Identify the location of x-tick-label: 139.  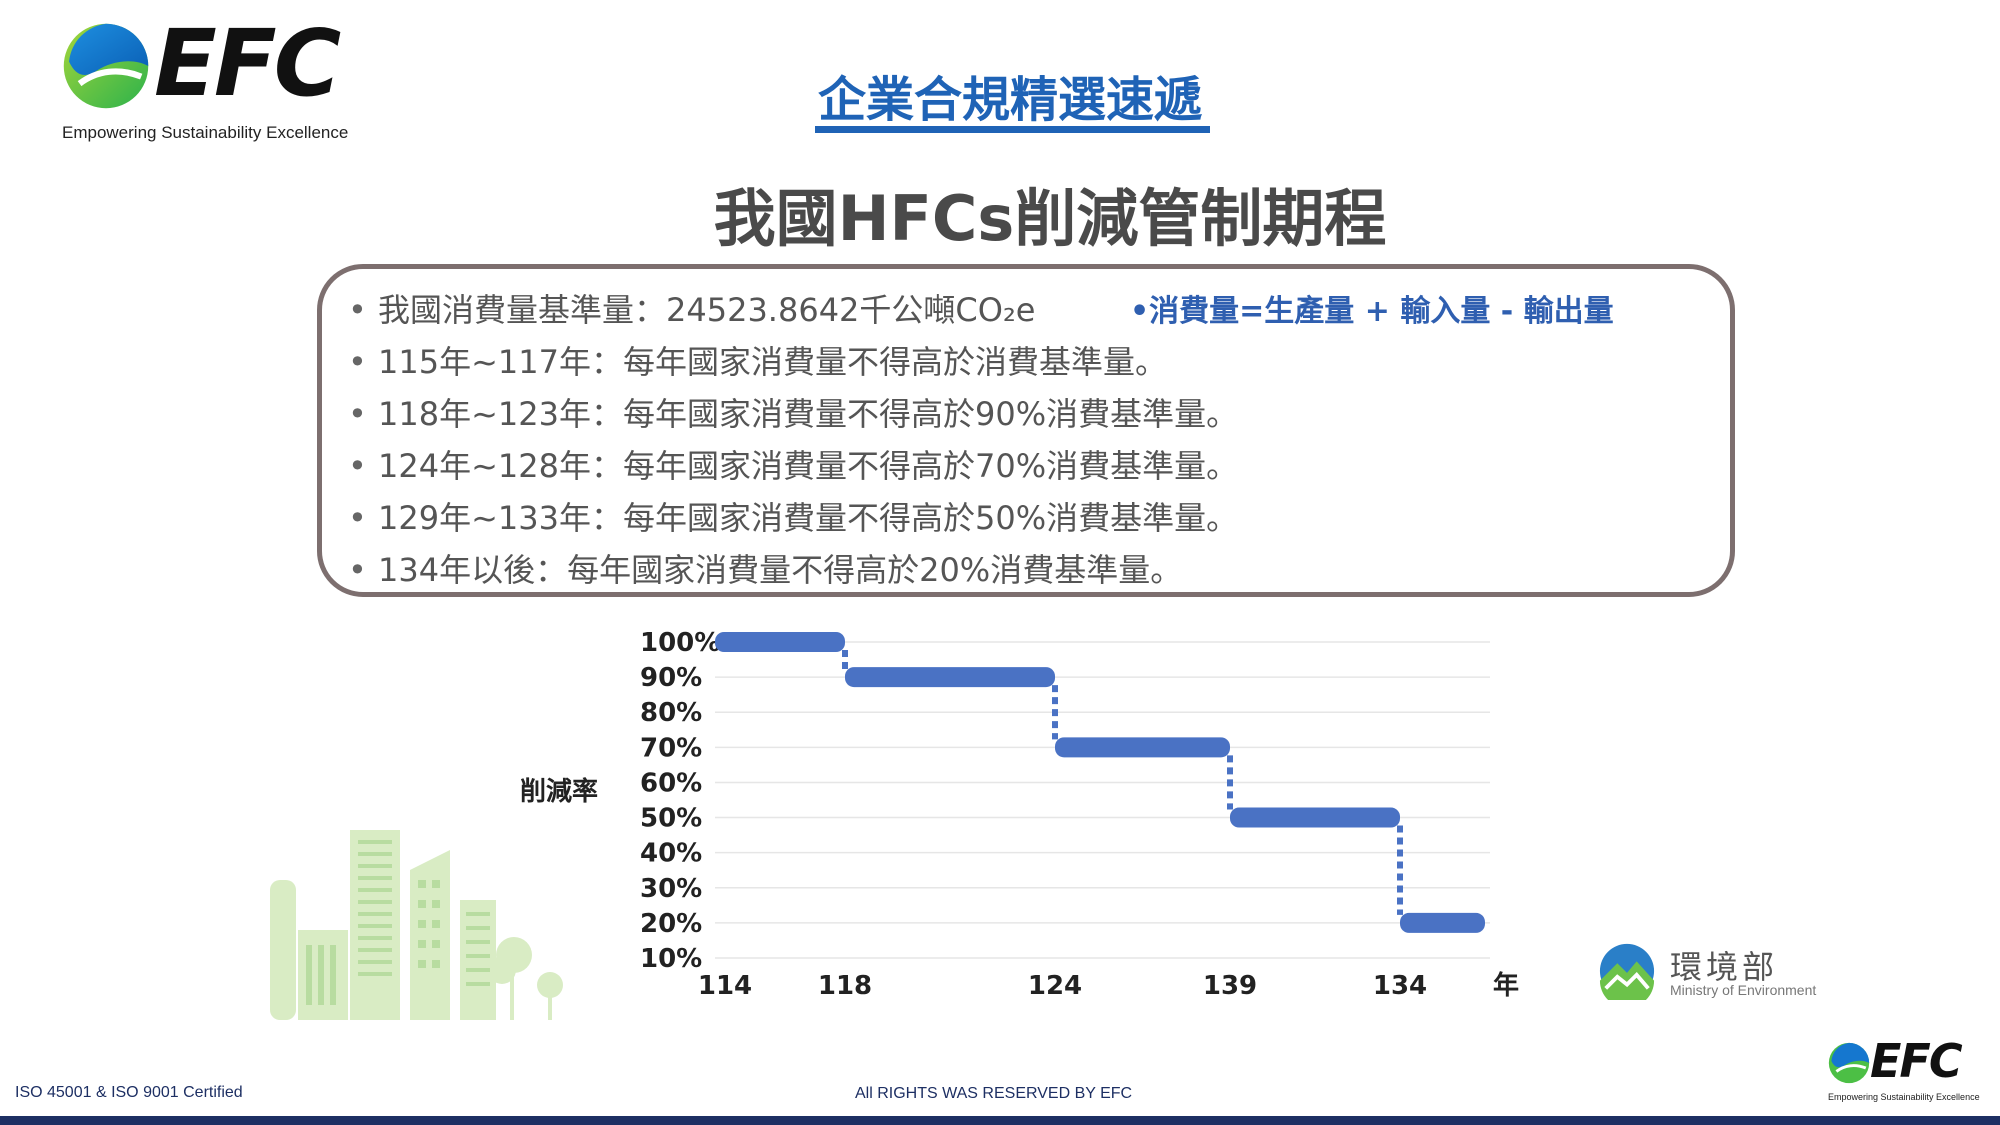
(1230, 986).